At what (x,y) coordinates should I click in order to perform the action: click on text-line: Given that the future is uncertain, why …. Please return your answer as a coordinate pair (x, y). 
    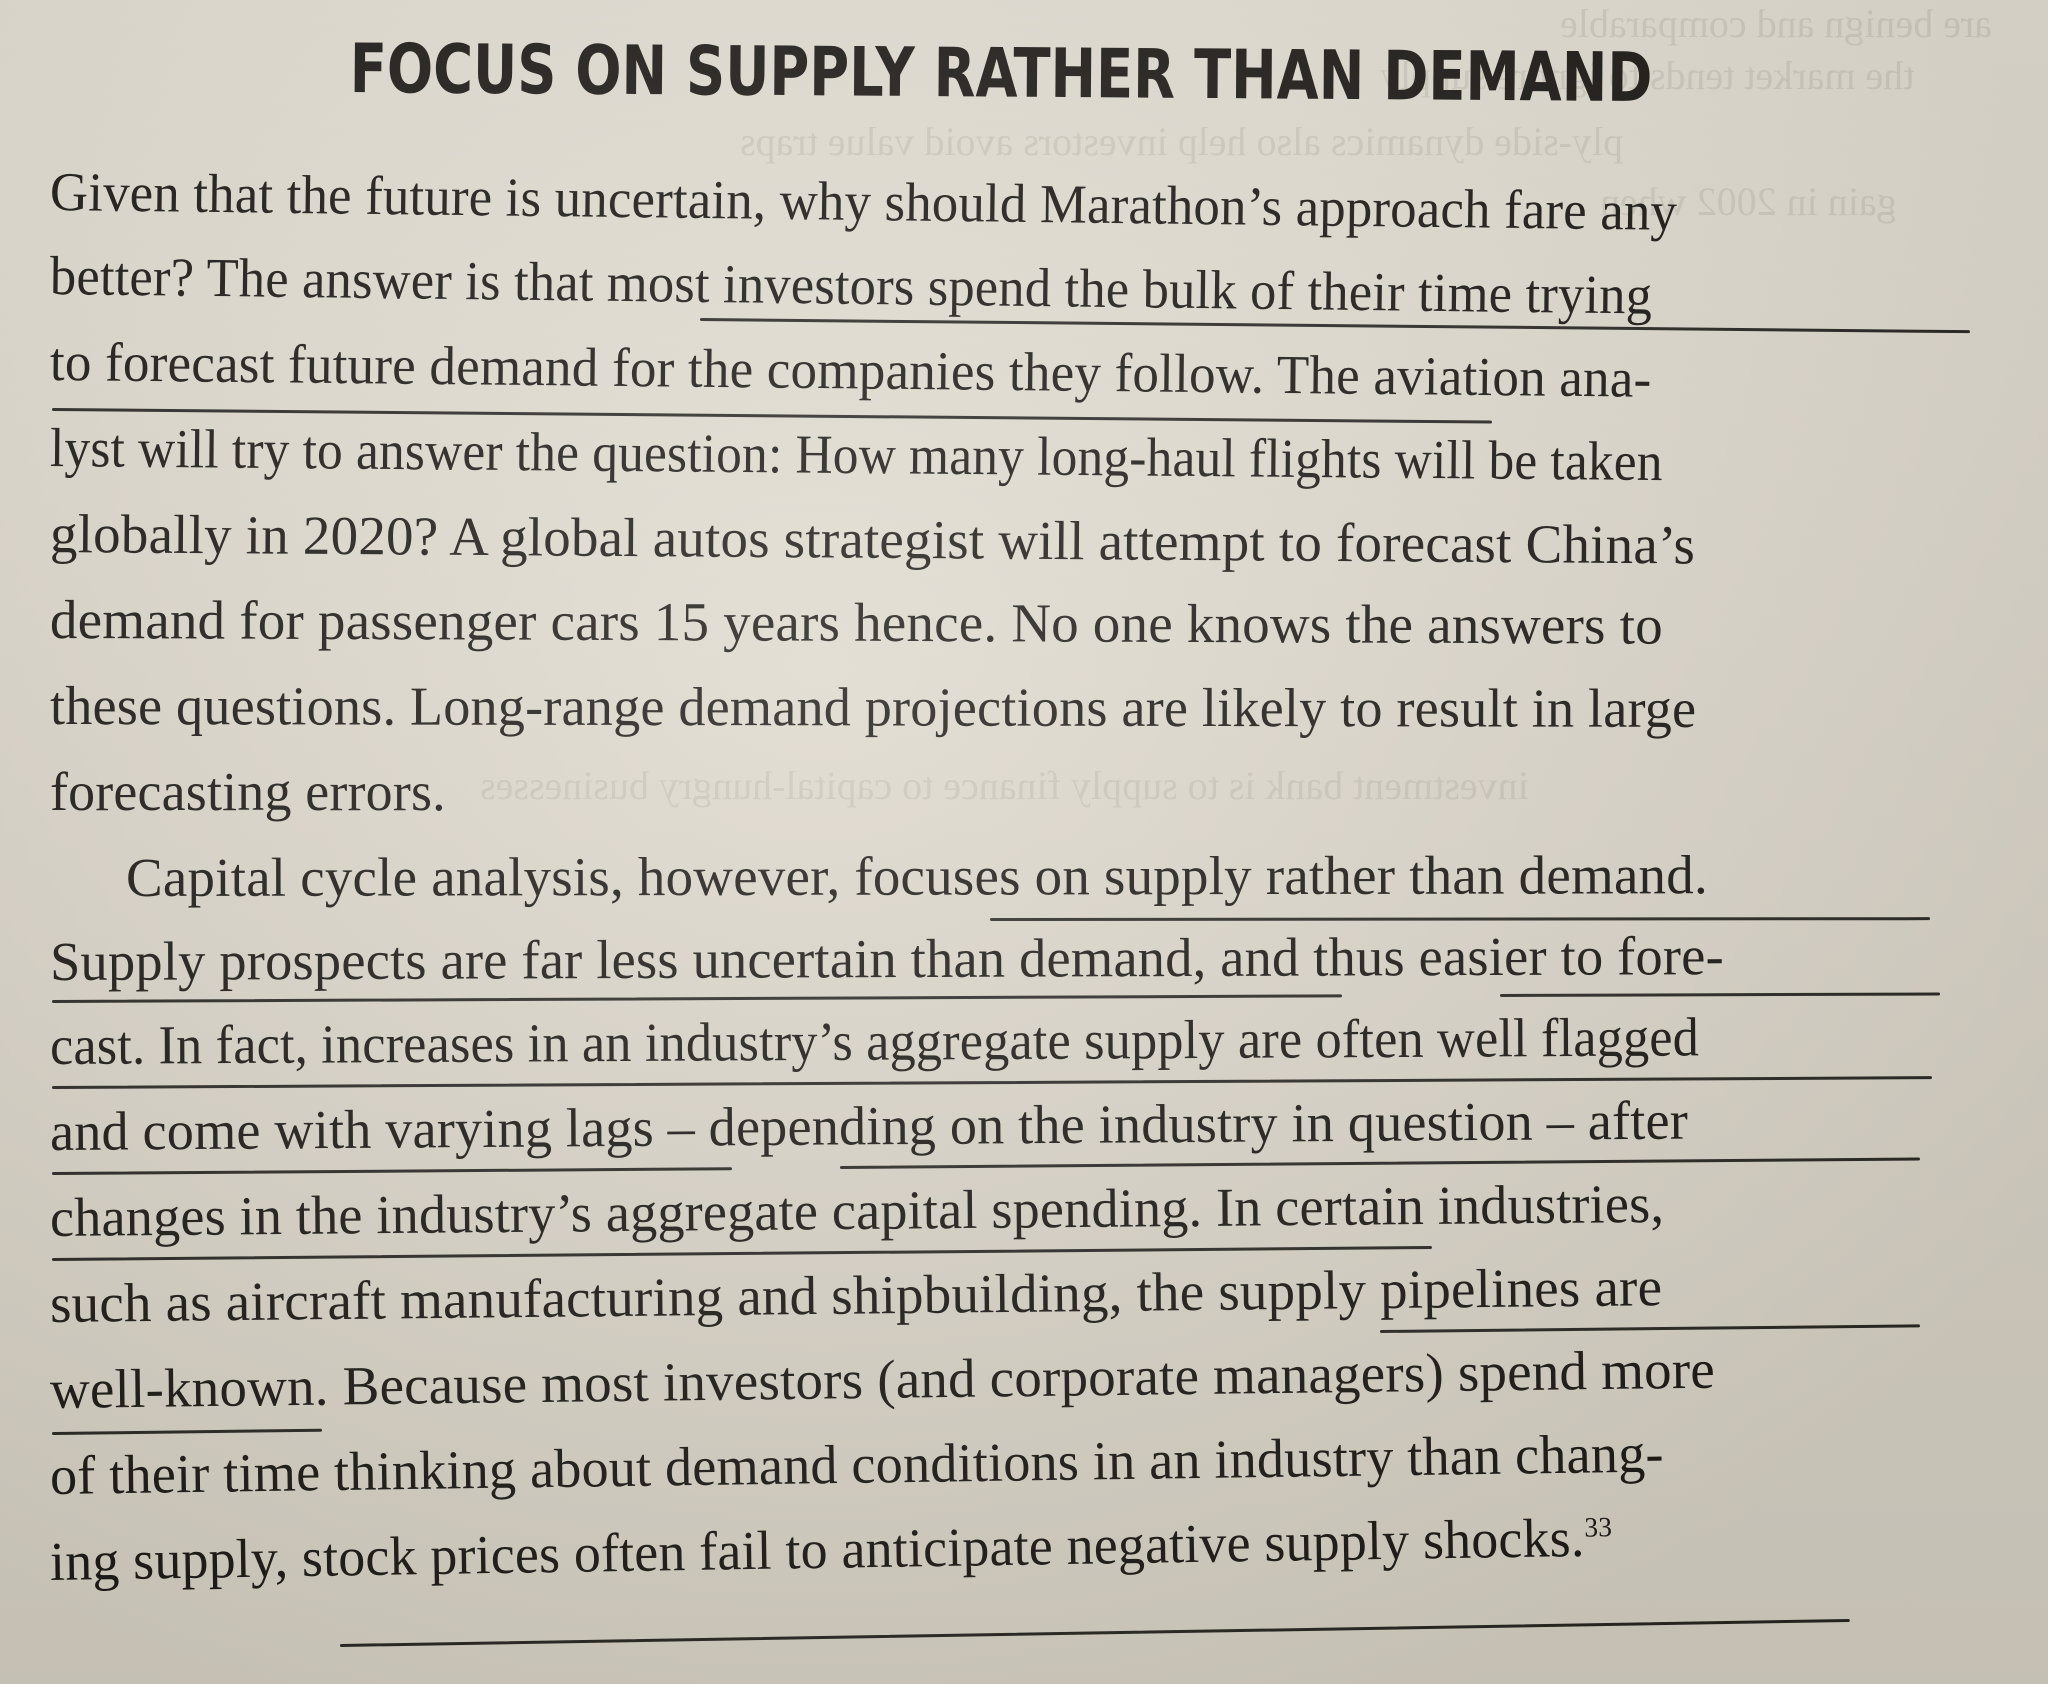
    Looking at the image, I should click on (863, 201).